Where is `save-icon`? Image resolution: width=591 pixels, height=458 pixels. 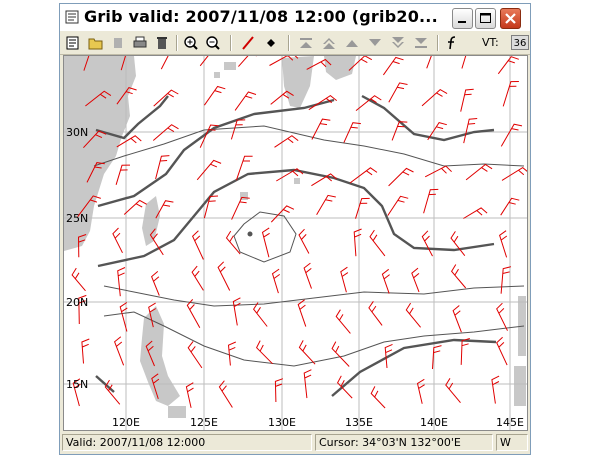
save-icon is located at coordinates (118, 43).